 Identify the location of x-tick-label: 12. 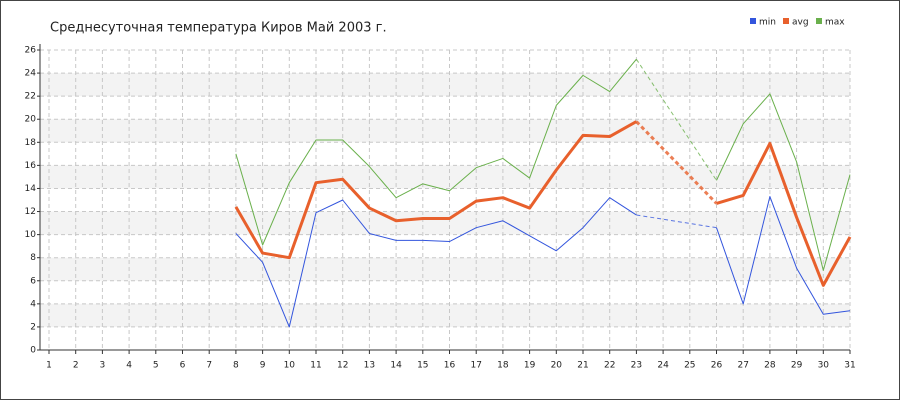
(342, 366).